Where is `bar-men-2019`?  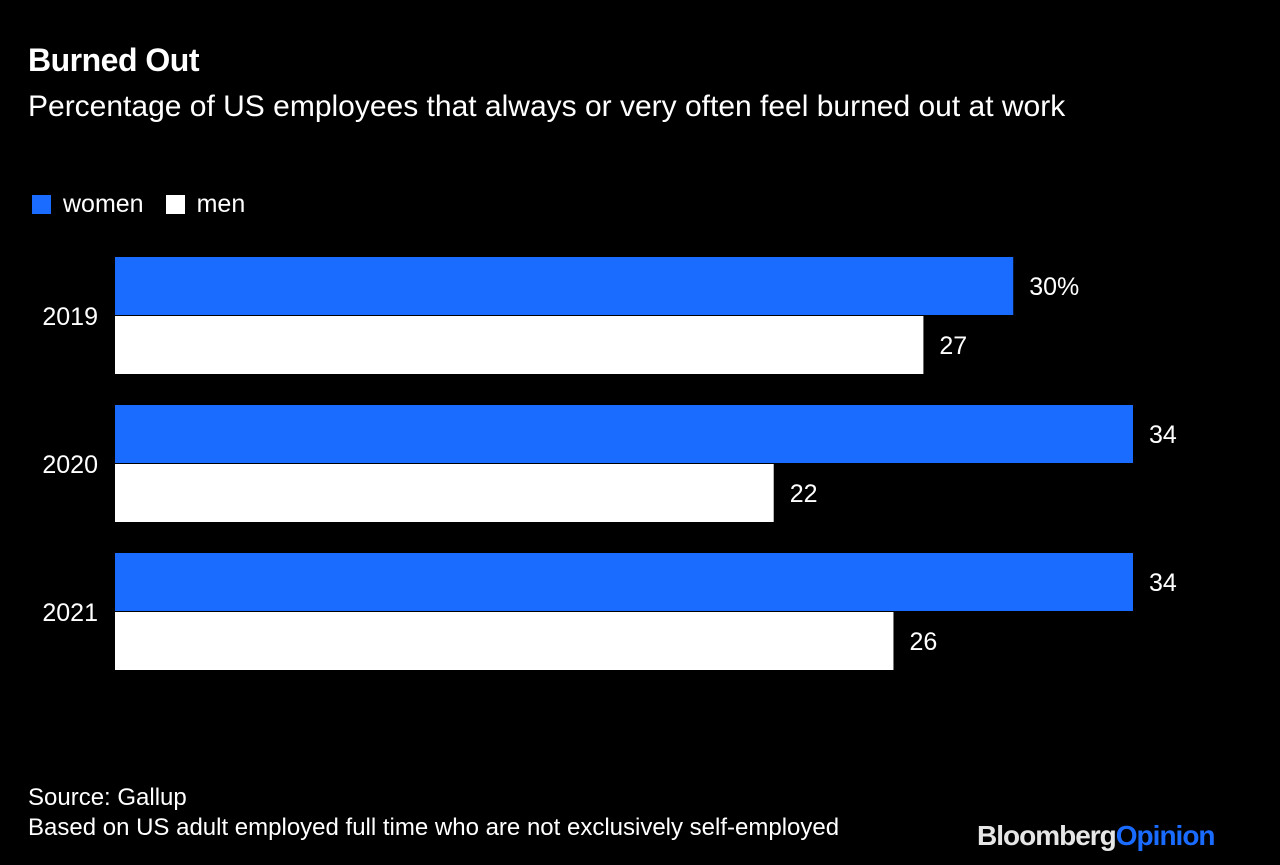
bar-men-2019 is located at coordinates (519, 345).